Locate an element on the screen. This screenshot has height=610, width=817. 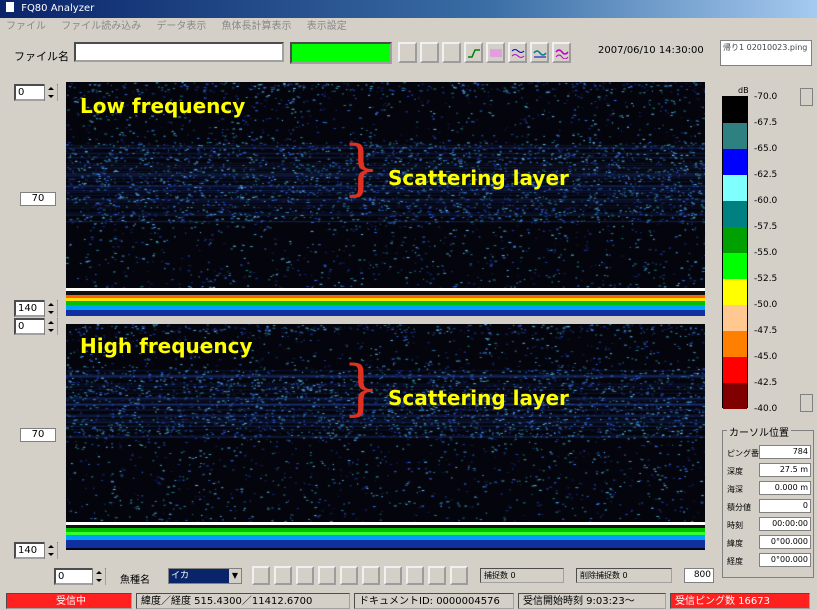
high-frequency-label: High frequency is located at coordinates (166, 346).